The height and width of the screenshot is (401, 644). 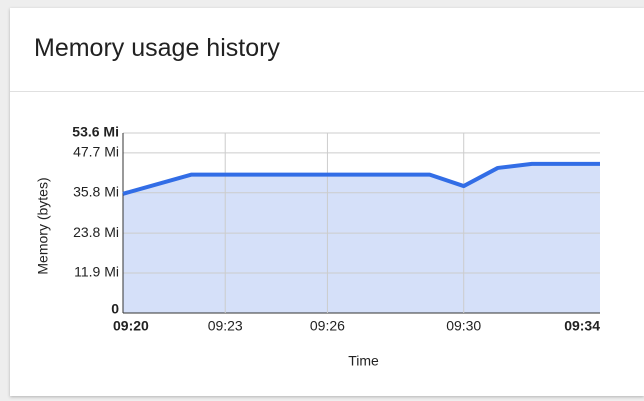 I want to click on y-tick-label: 0, so click(x=115, y=309).